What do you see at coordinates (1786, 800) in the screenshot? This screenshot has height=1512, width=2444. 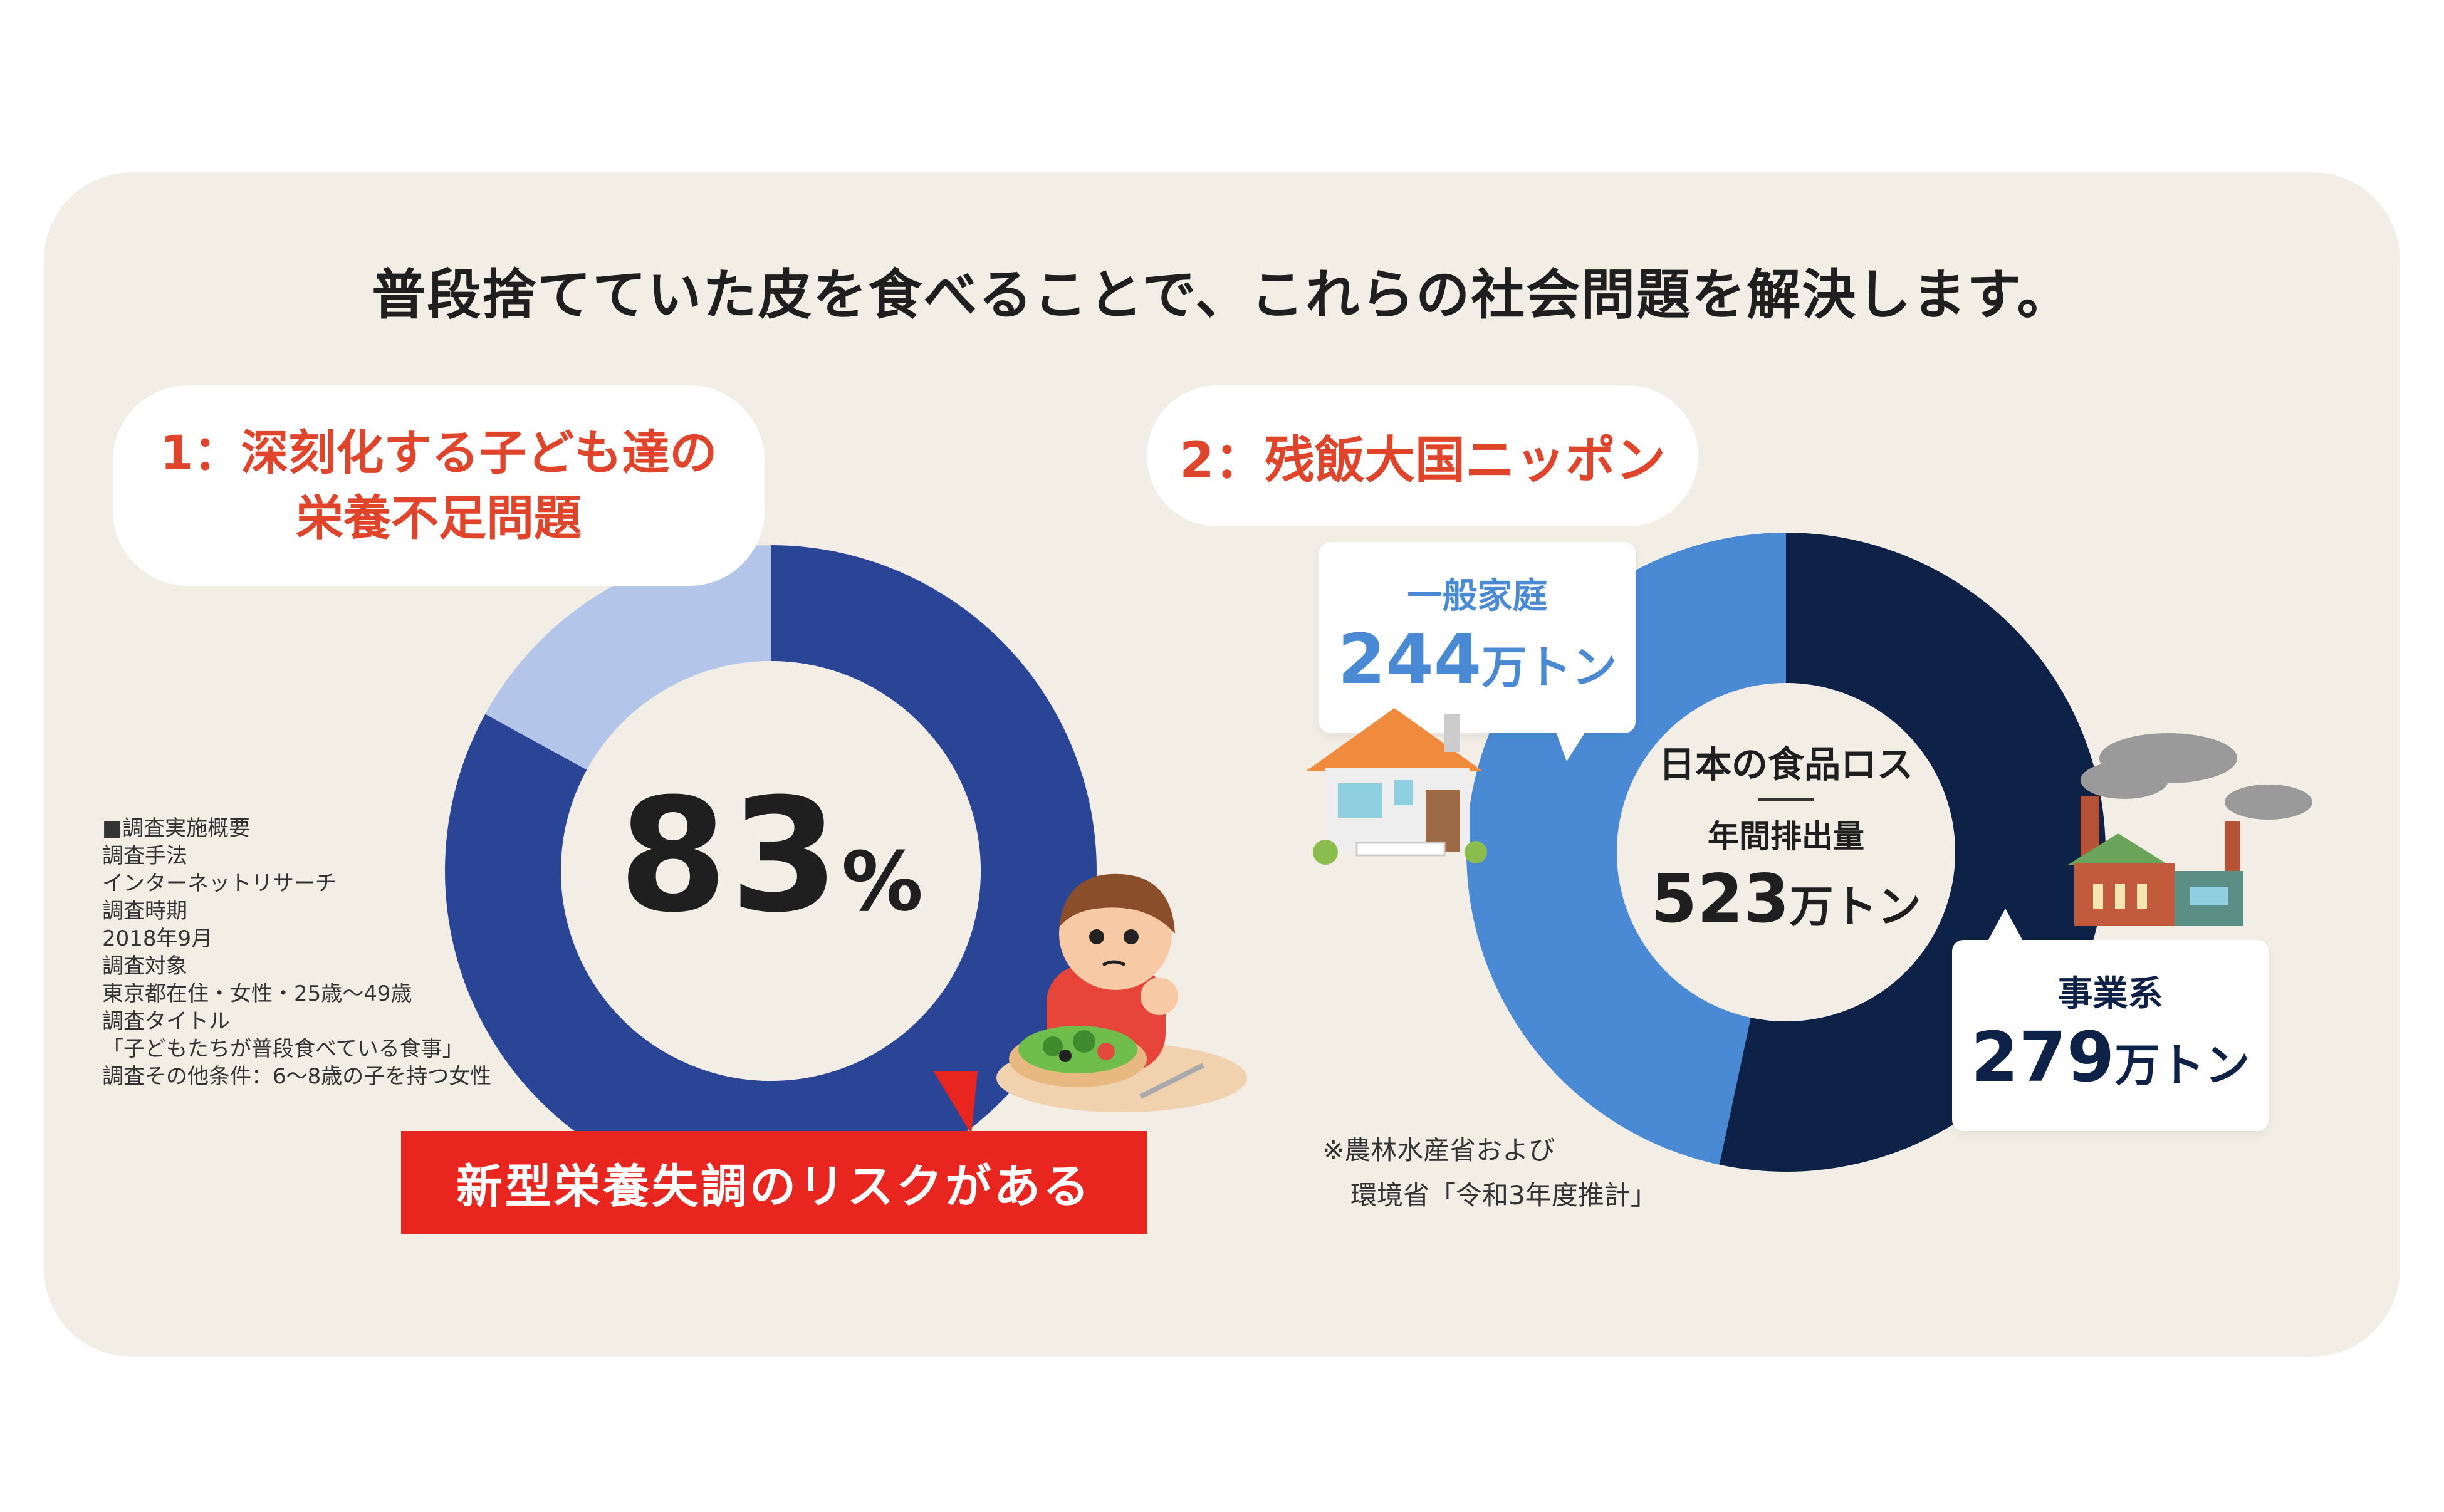 I see `center-divider` at bounding box center [1786, 800].